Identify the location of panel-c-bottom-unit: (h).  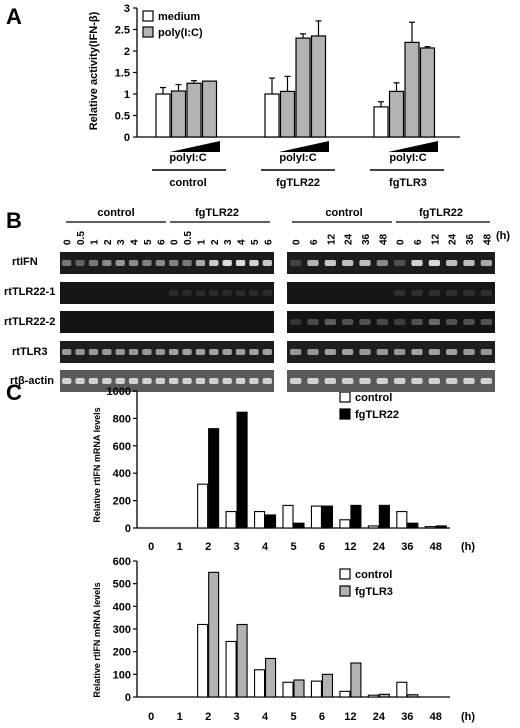
(468, 717).